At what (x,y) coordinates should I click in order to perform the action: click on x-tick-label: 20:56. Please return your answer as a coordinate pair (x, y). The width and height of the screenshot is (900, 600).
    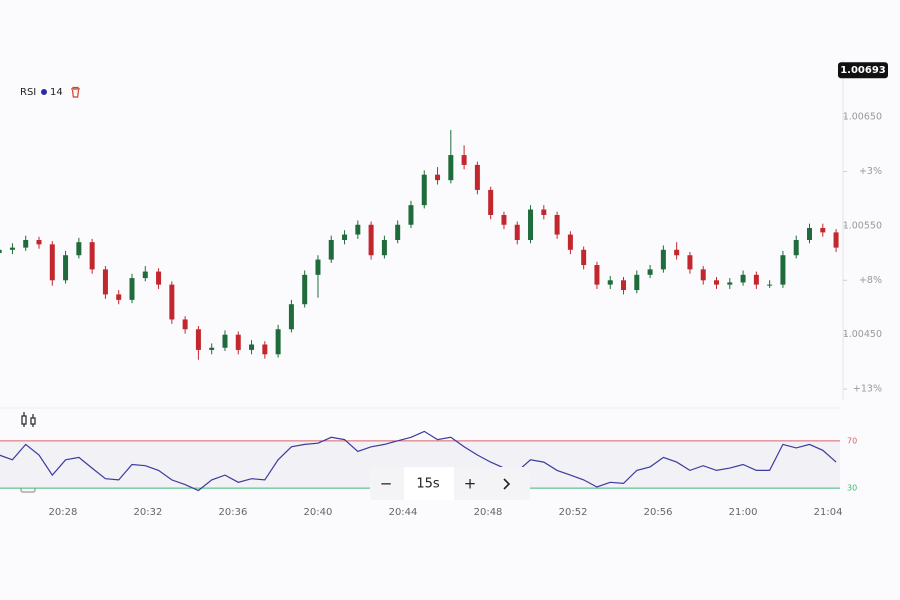
    Looking at the image, I should click on (658, 512).